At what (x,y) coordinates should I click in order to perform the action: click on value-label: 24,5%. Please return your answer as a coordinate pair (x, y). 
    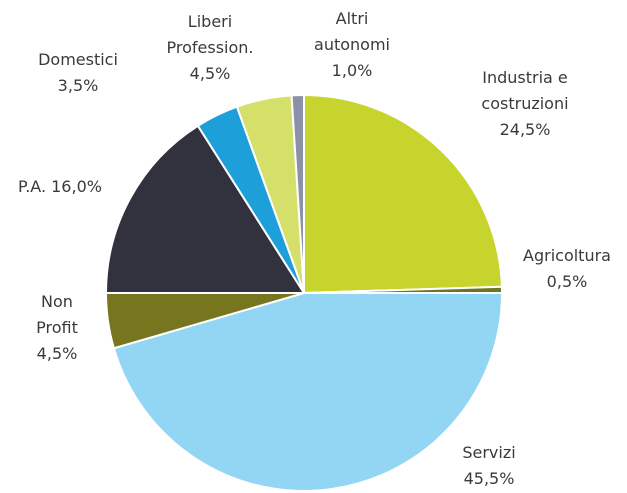
    Looking at the image, I should click on (525, 129).